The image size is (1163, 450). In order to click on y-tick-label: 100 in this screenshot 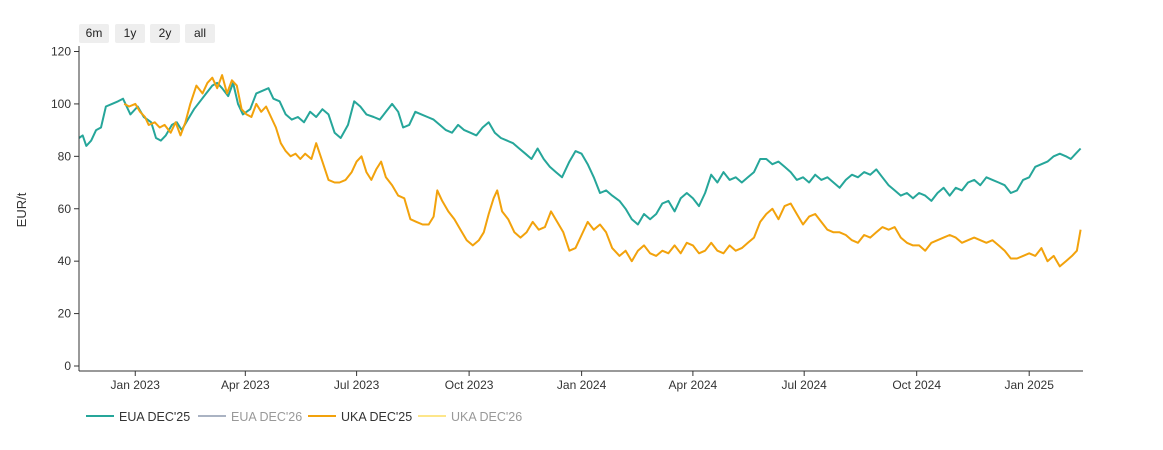, I will do `click(61, 104)`.